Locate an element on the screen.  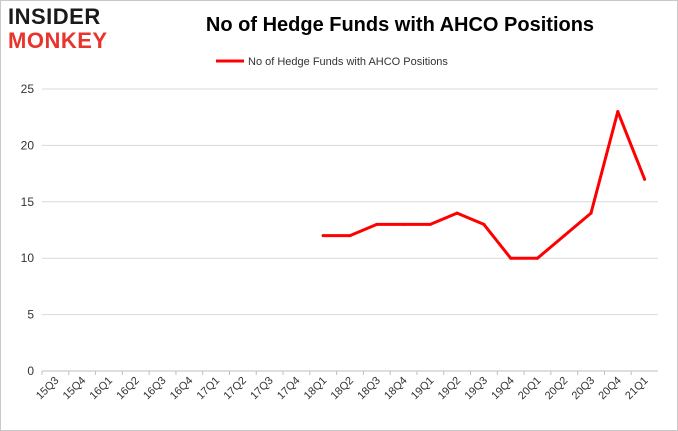
x-tick-label: 19Q3 is located at coordinates (477, 389).